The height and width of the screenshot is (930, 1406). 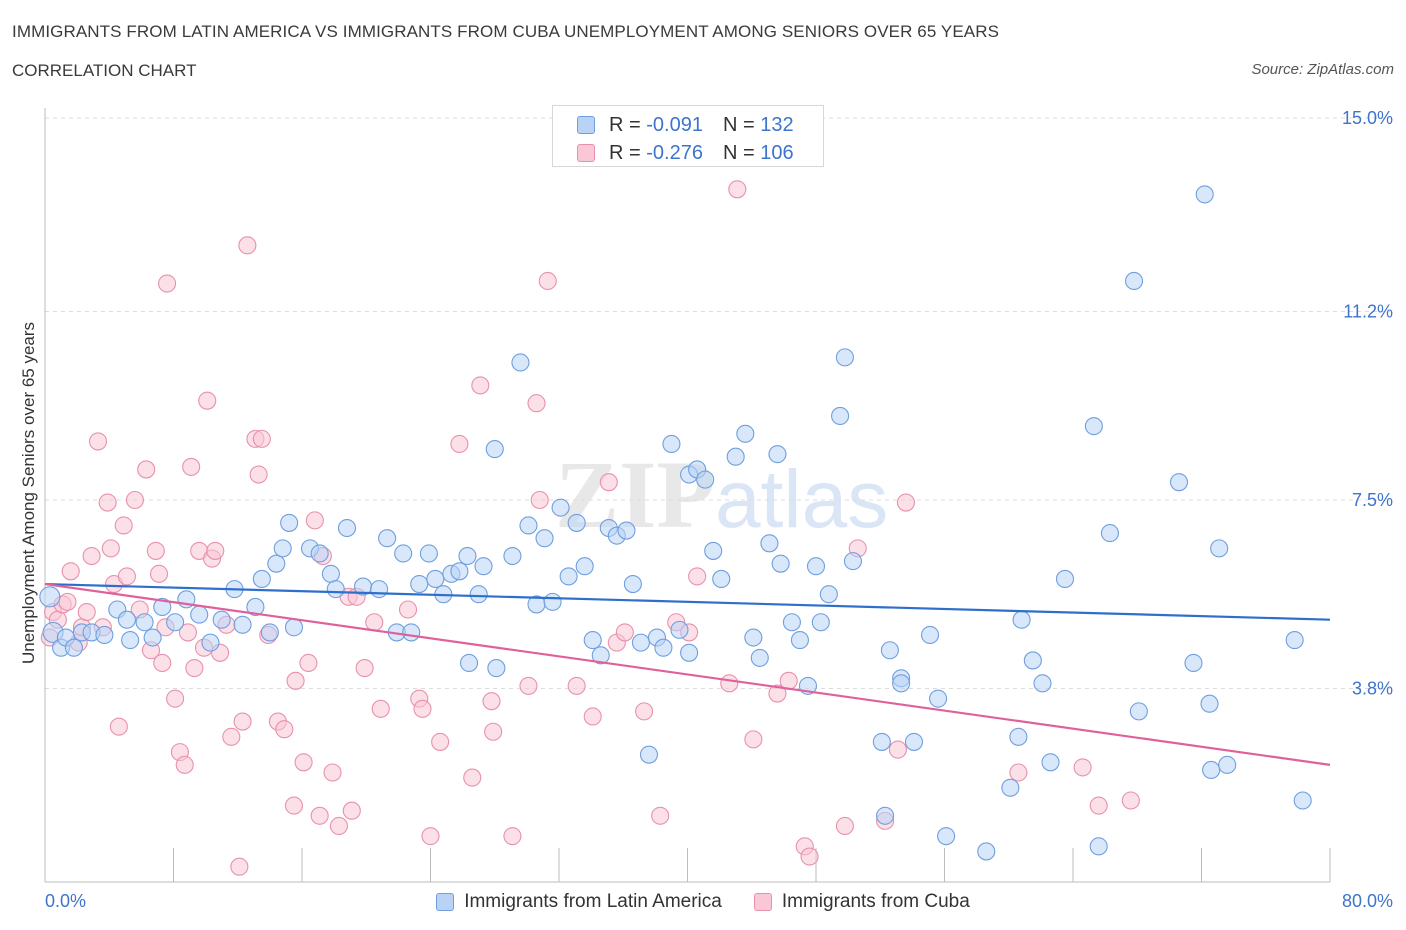 I want to click on legend-swatch-pink, so click(x=586, y=153).